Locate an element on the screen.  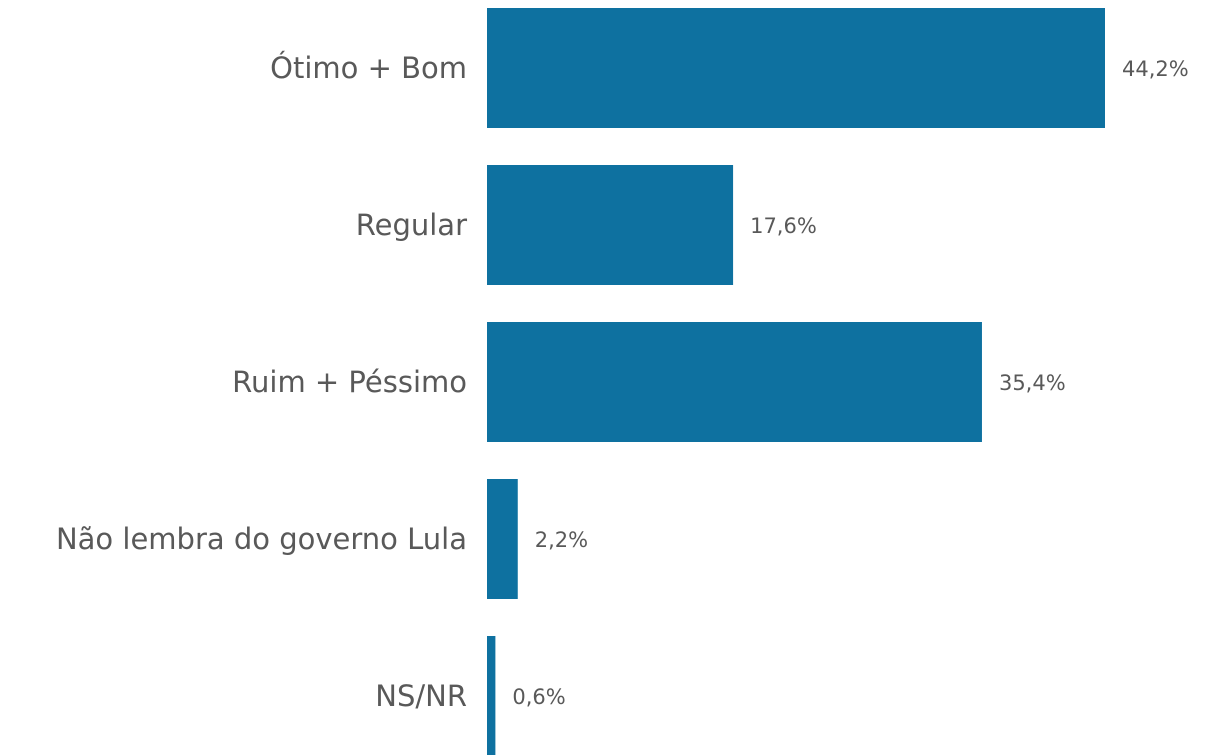
category-label: Ruim + Péssimo is located at coordinates (349, 382).